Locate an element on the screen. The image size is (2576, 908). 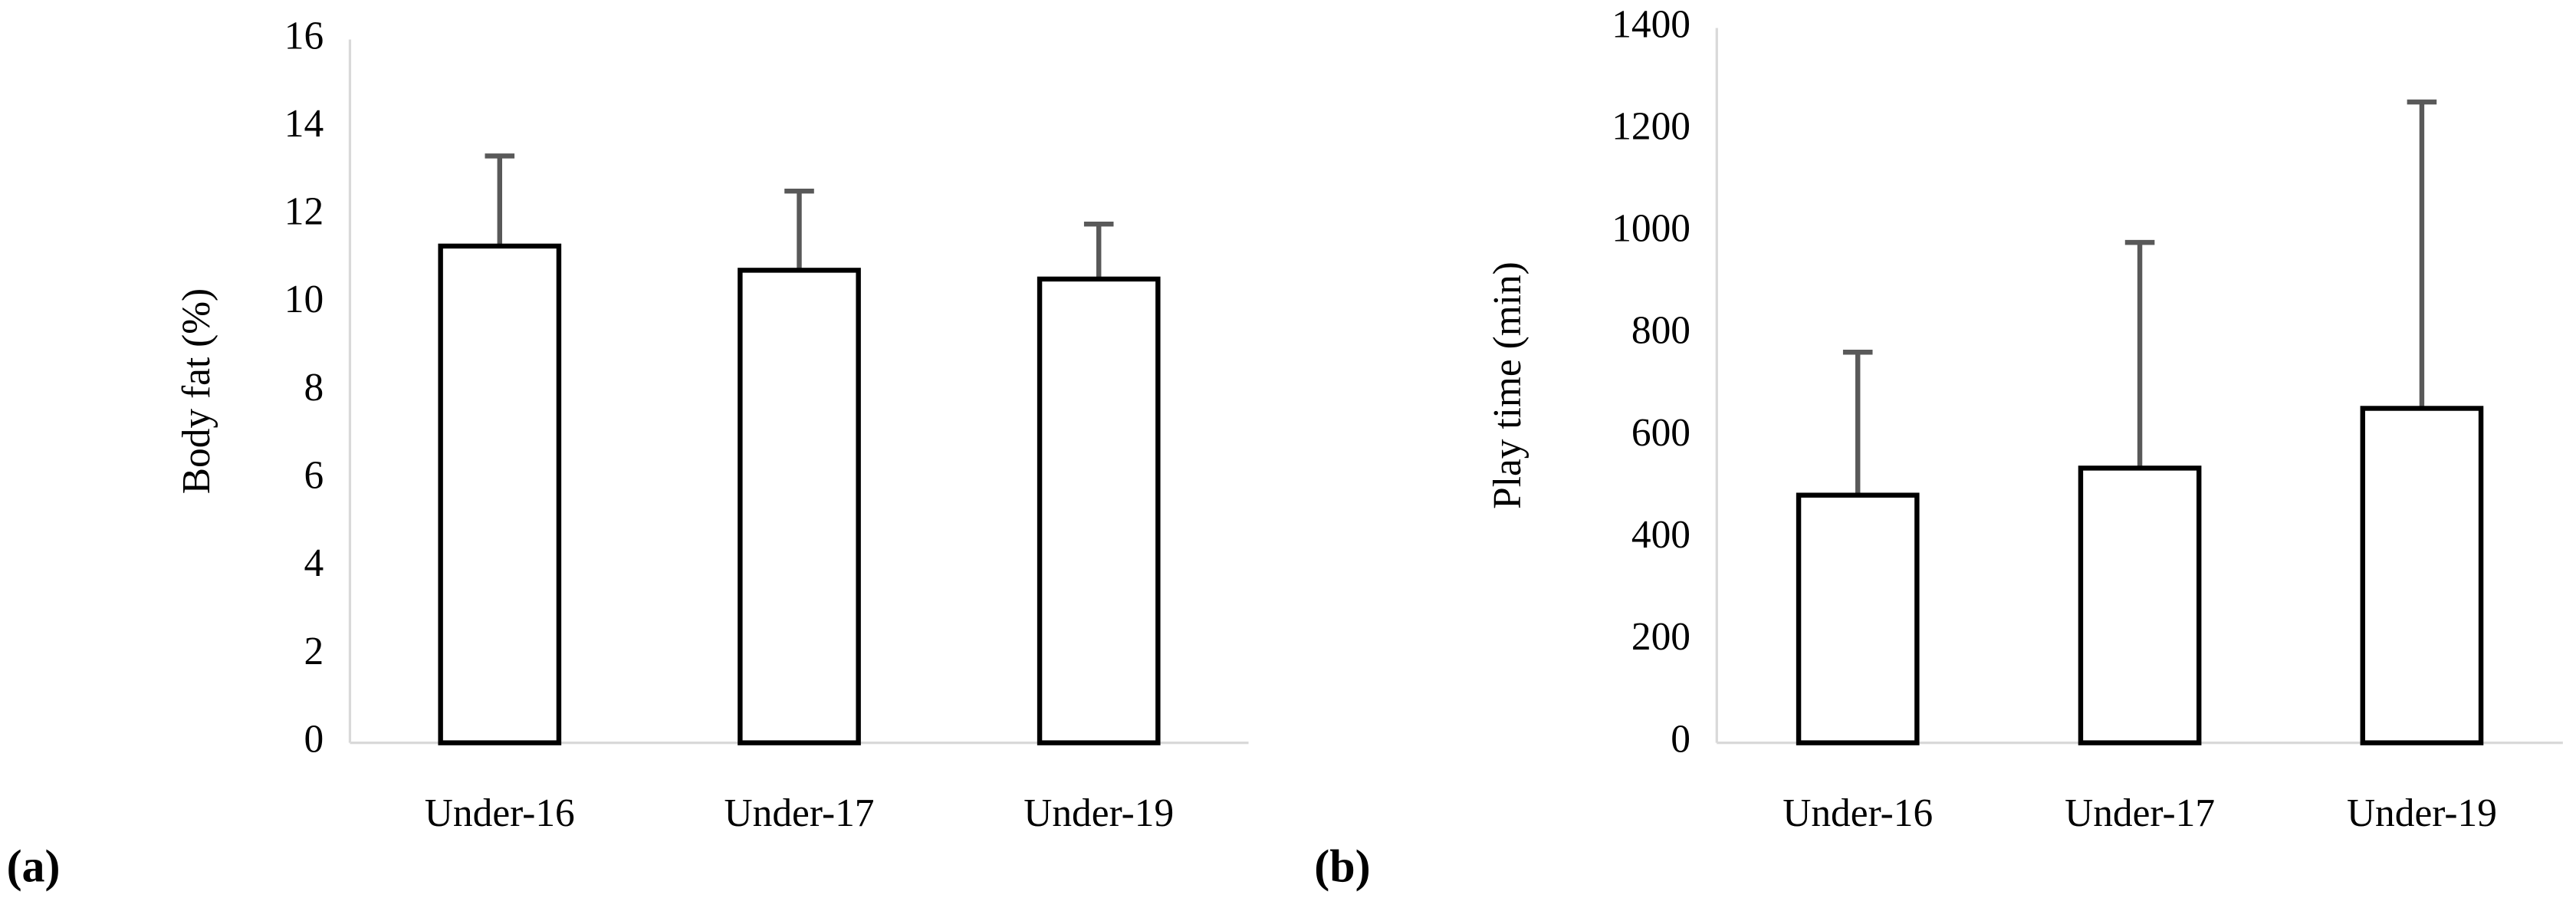
y-tick-label: 16 is located at coordinates (304, 36).